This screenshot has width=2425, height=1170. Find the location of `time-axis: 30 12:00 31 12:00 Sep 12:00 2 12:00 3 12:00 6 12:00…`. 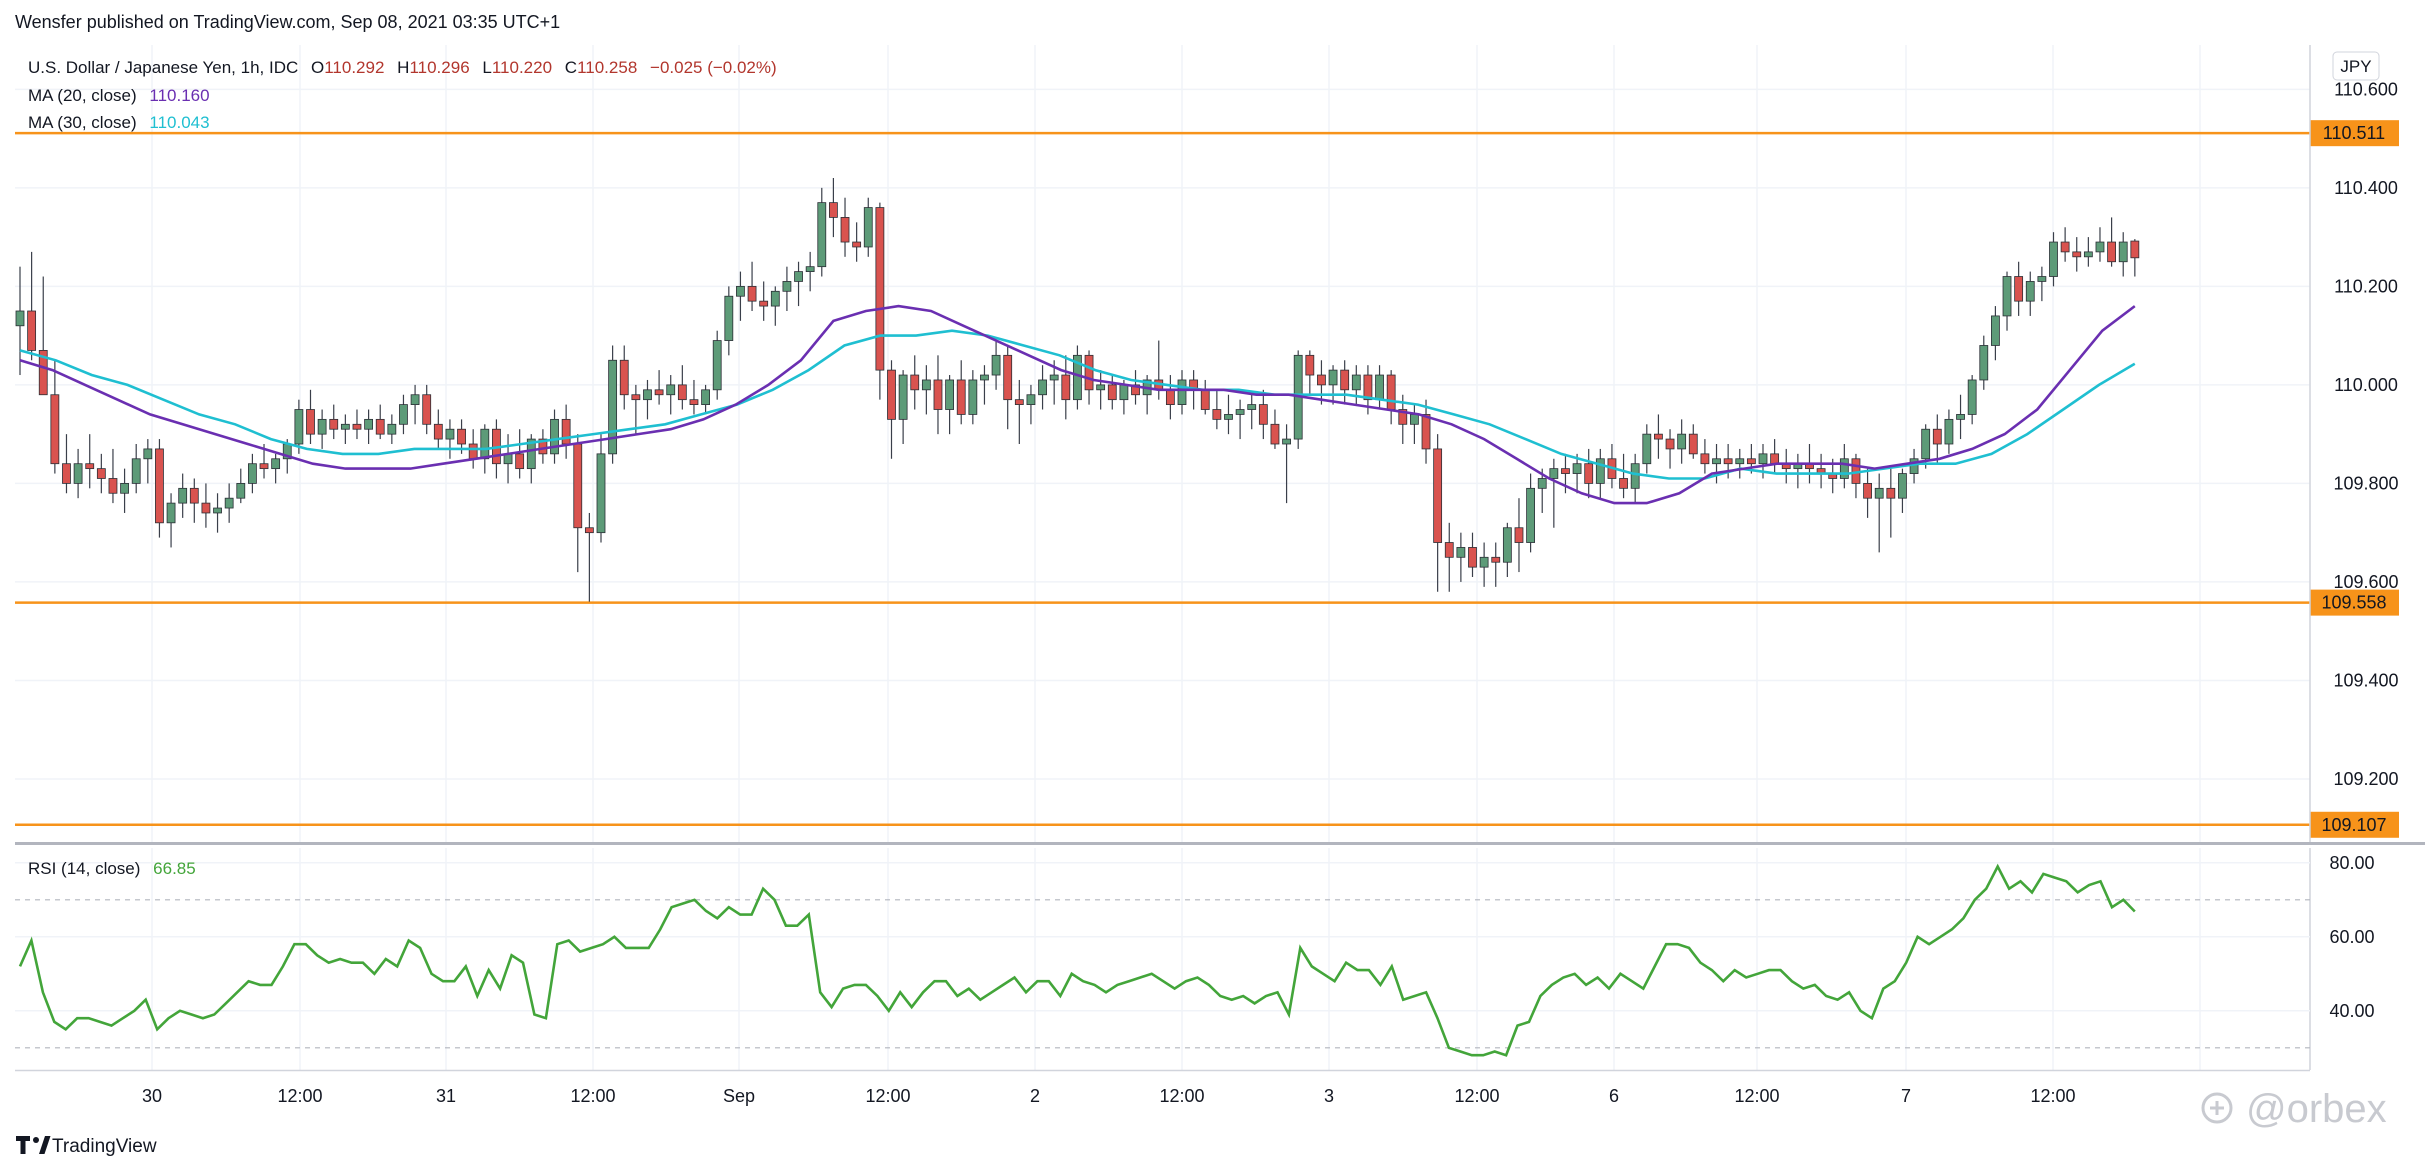

time-axis: 30 12:00 31 12:00 Sep 12:00 2 12:00 3 12:00 6 12:00… is located at coordinates (1109, 1096).